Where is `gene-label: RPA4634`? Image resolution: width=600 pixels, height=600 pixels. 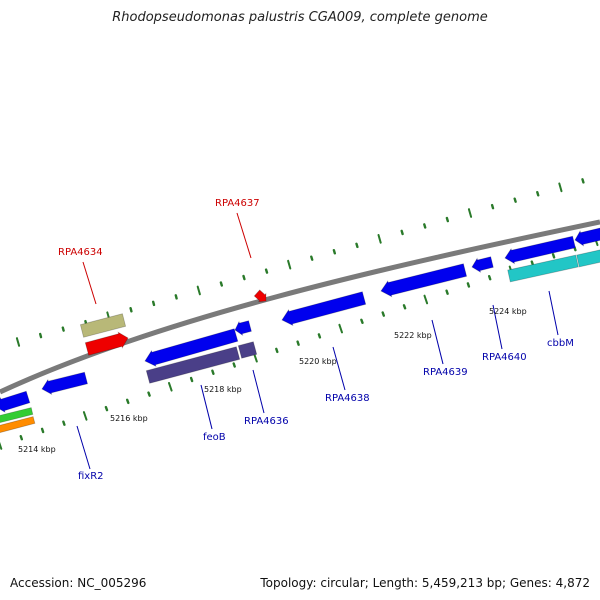 gene-label: RPA4634 is located at coordinates (80, 252).